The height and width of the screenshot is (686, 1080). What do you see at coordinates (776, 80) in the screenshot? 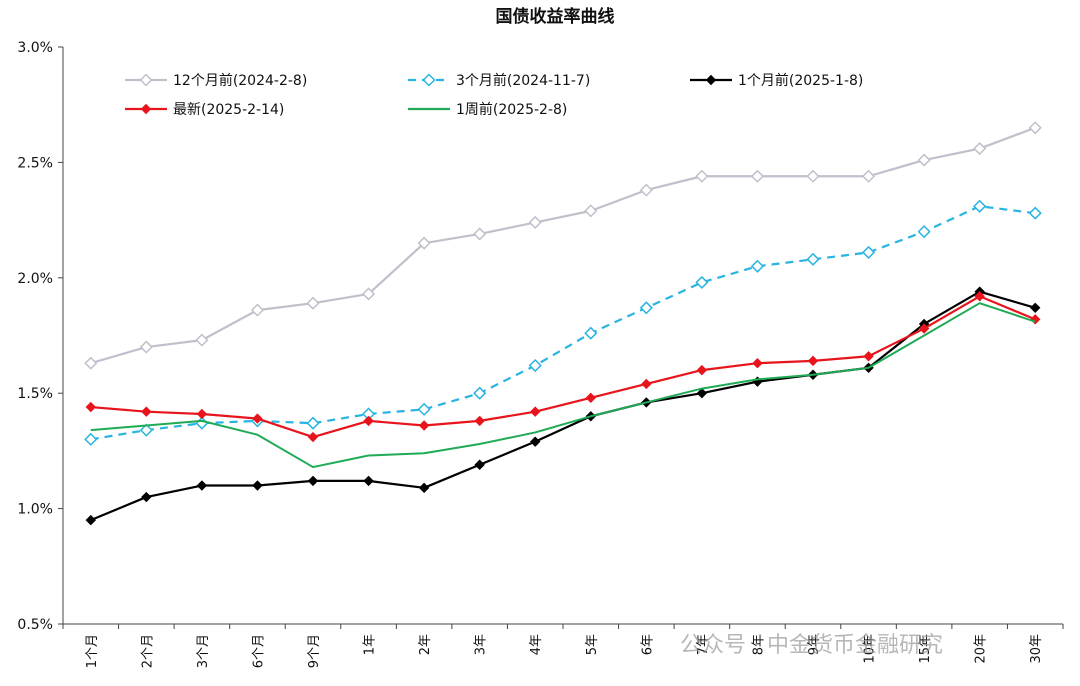
I see `legend-item-2: 1个月前(2025-1-8)` at bounding box center [776, 80].